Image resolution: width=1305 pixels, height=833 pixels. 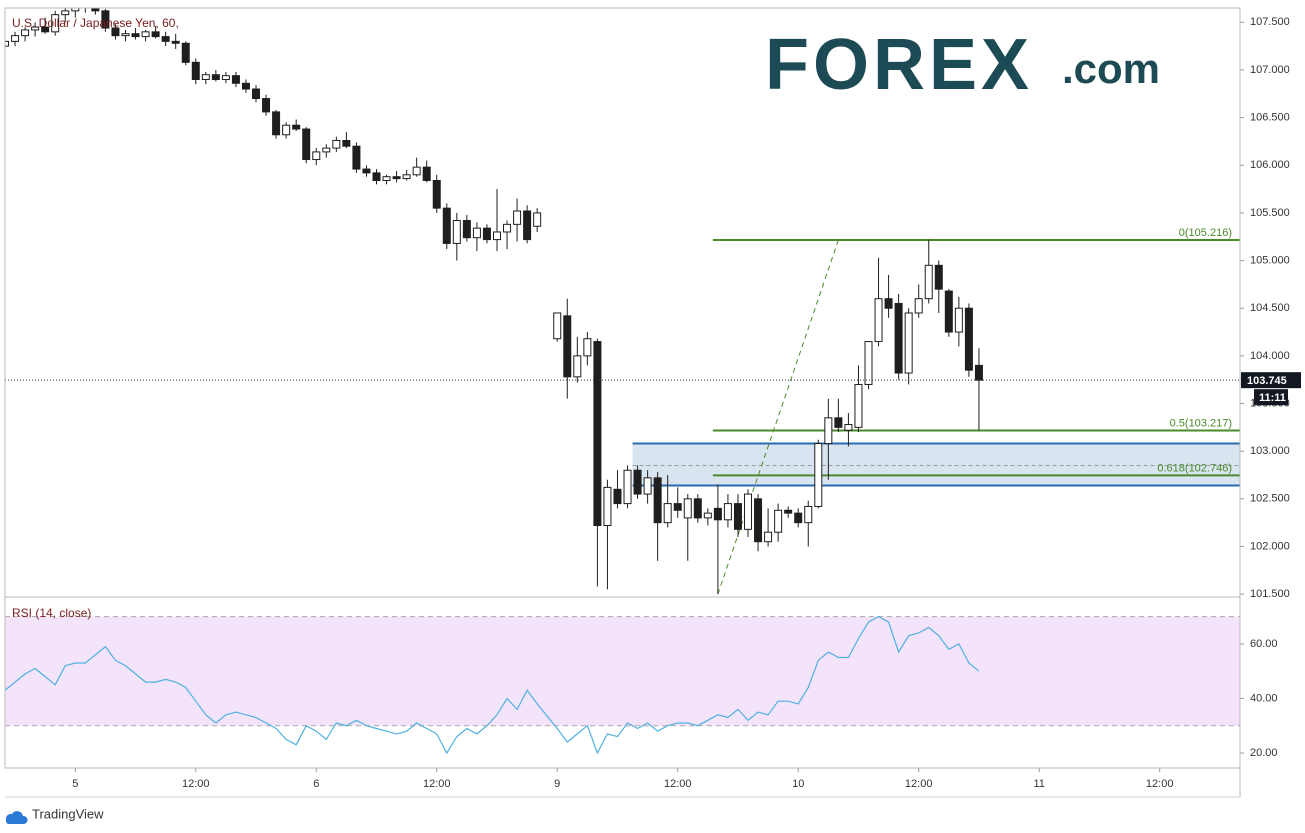 What do you see at coordinates (1270, 22) in the screenshot?
I see `y-tick-label: 107.500` at bounding box center [1270, 22].